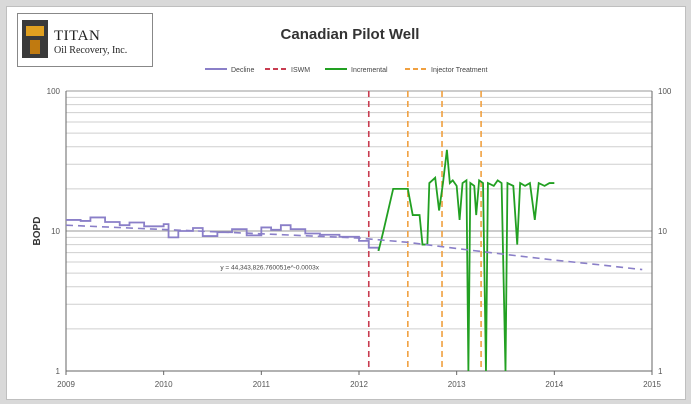 This screenshot has width=691, height=404. I want to click on legend-label: Decline, so click(242, 70).